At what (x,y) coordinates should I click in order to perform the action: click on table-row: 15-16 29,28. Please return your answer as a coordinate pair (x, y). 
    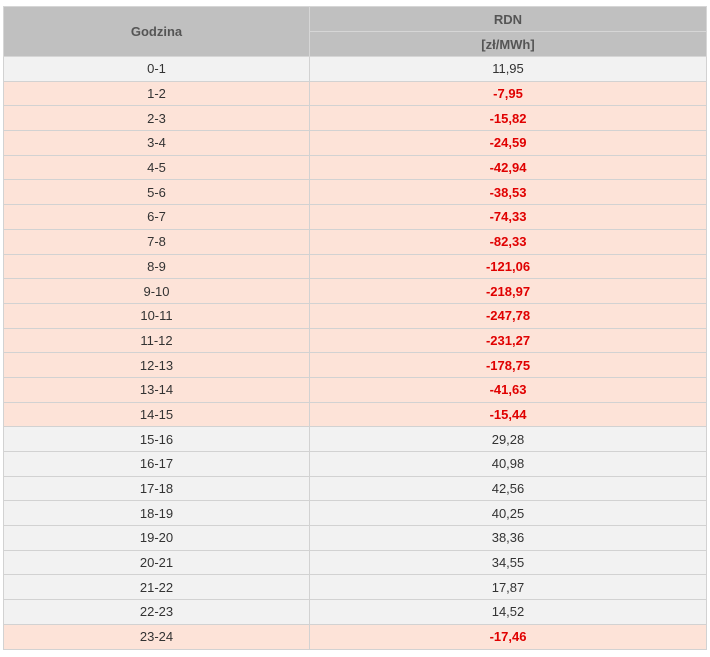
    Looking at the image, I should click on (355, 439).